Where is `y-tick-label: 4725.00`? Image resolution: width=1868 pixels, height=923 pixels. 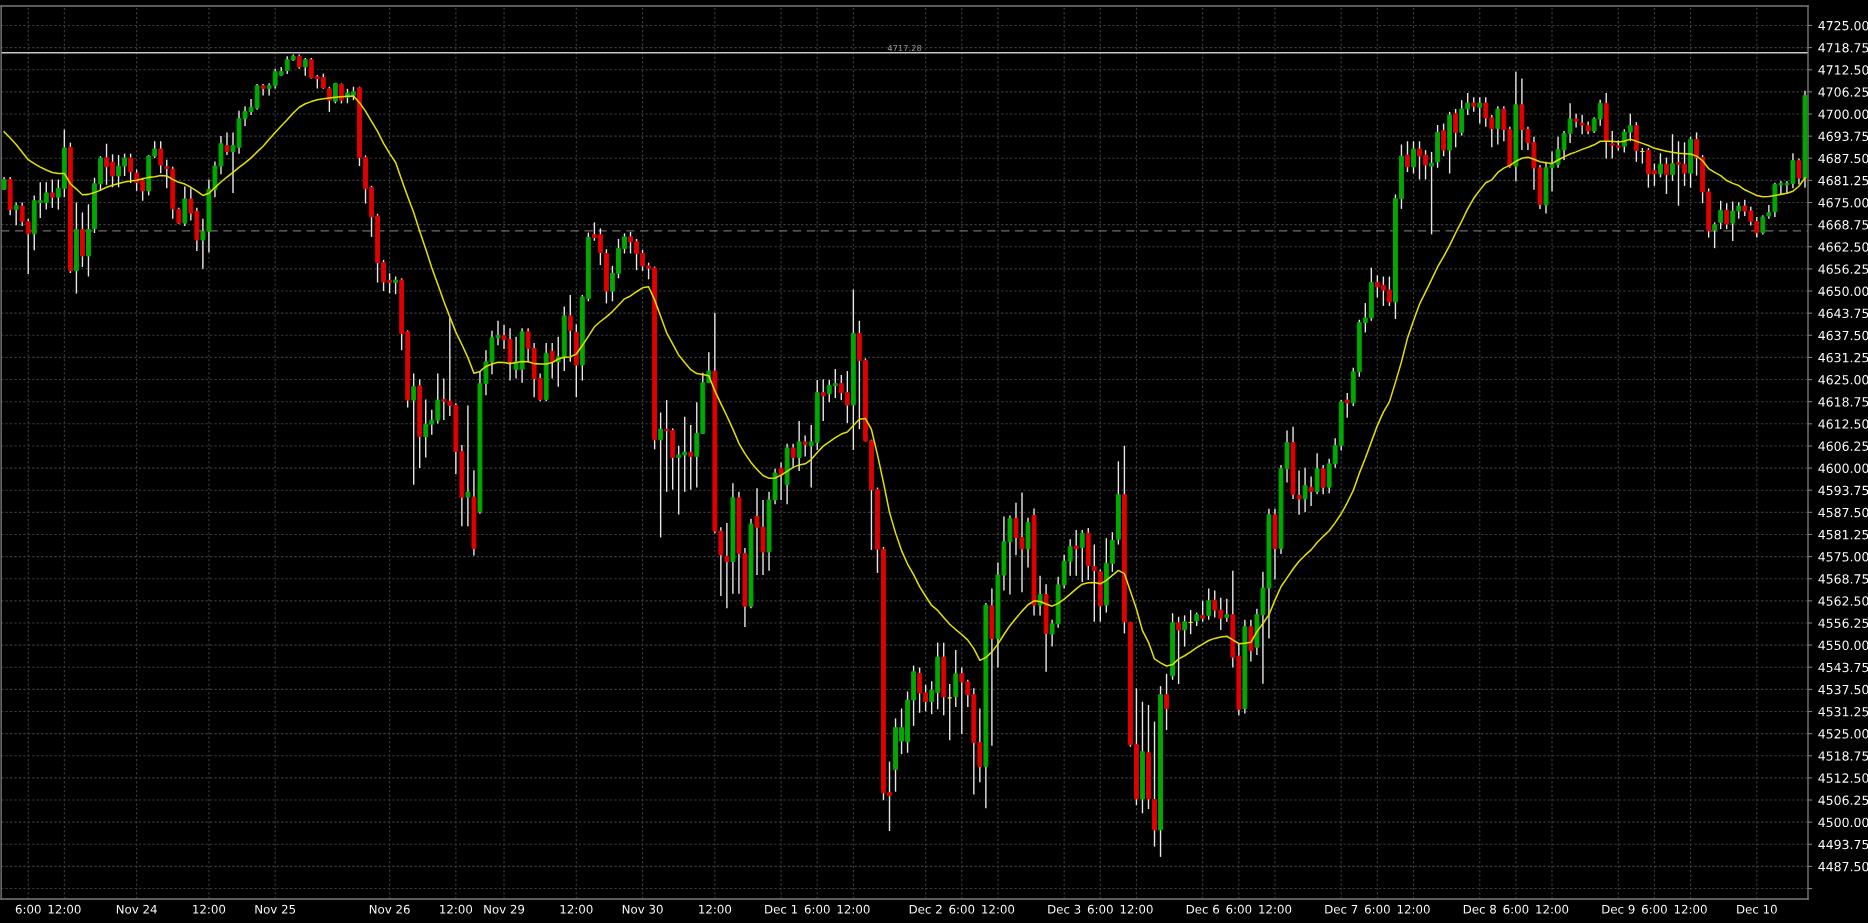 y-tick-label: 4725.00 is located at coordinates (1843, 25).